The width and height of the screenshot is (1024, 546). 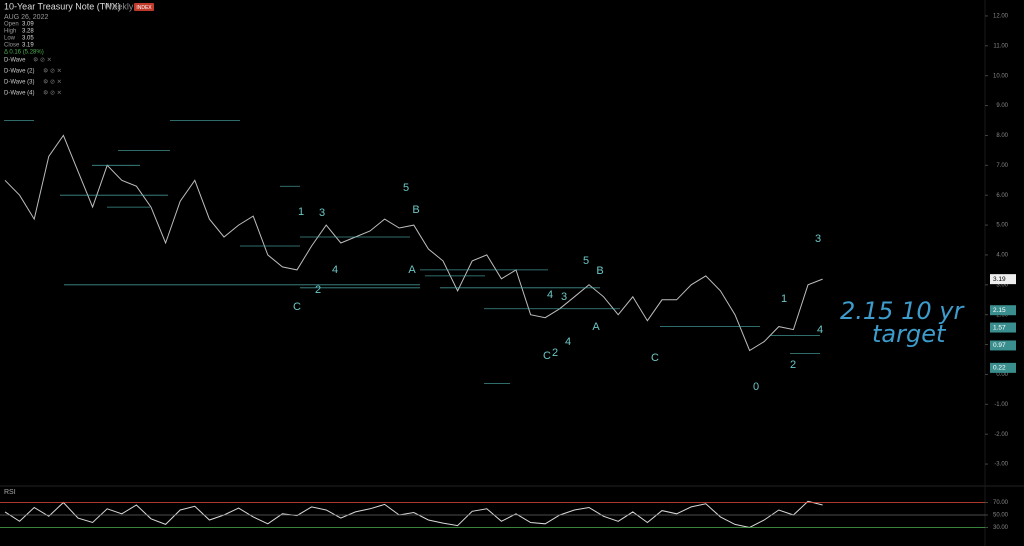 I want to click on indicator-name: D-Wave, so click(x=15, y=61).